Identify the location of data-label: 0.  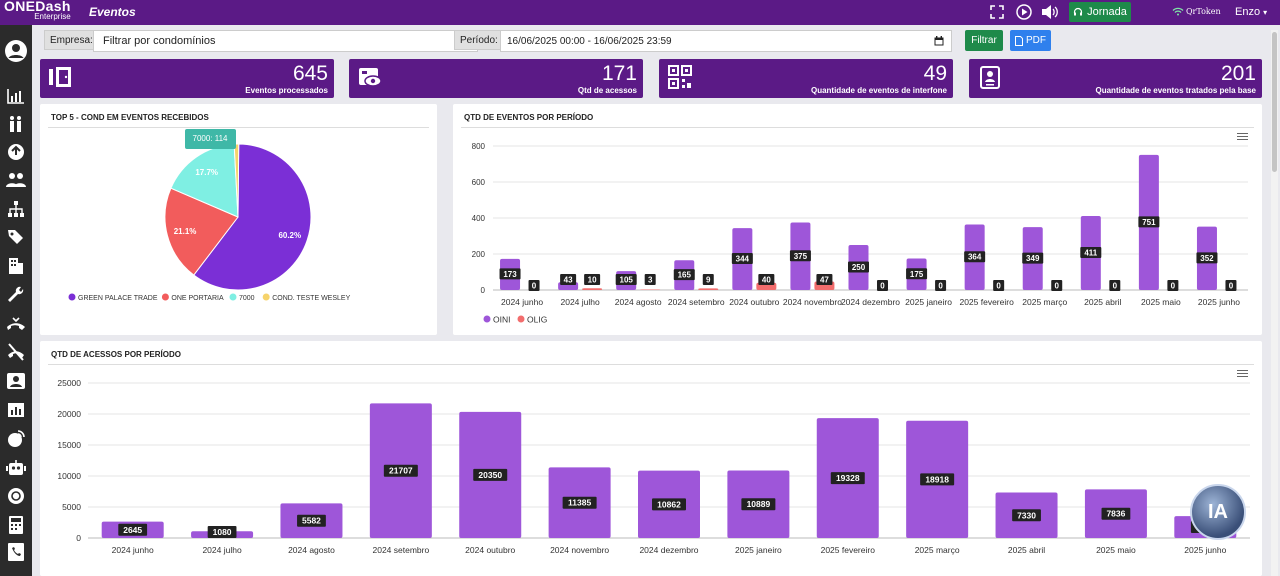
(1231, 286).